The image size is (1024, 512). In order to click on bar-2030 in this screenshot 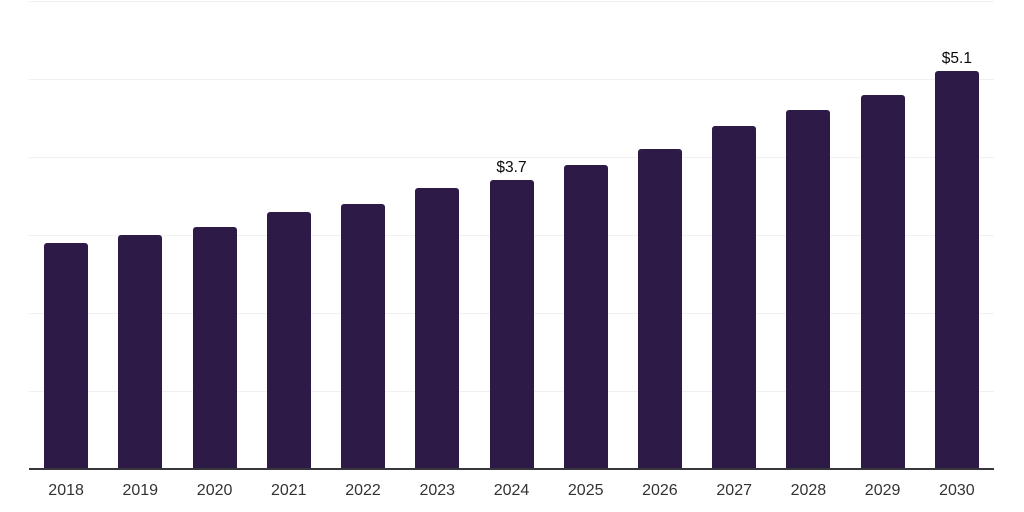, I will do `click(956, 270)`.